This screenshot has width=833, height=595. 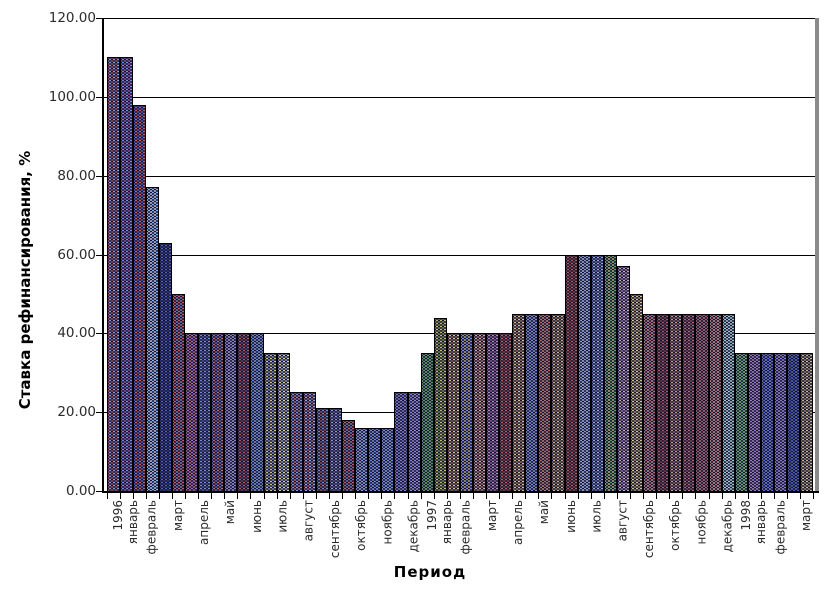 I want to click on x-tick-label-text: июнь, so click(x=570, y=516).